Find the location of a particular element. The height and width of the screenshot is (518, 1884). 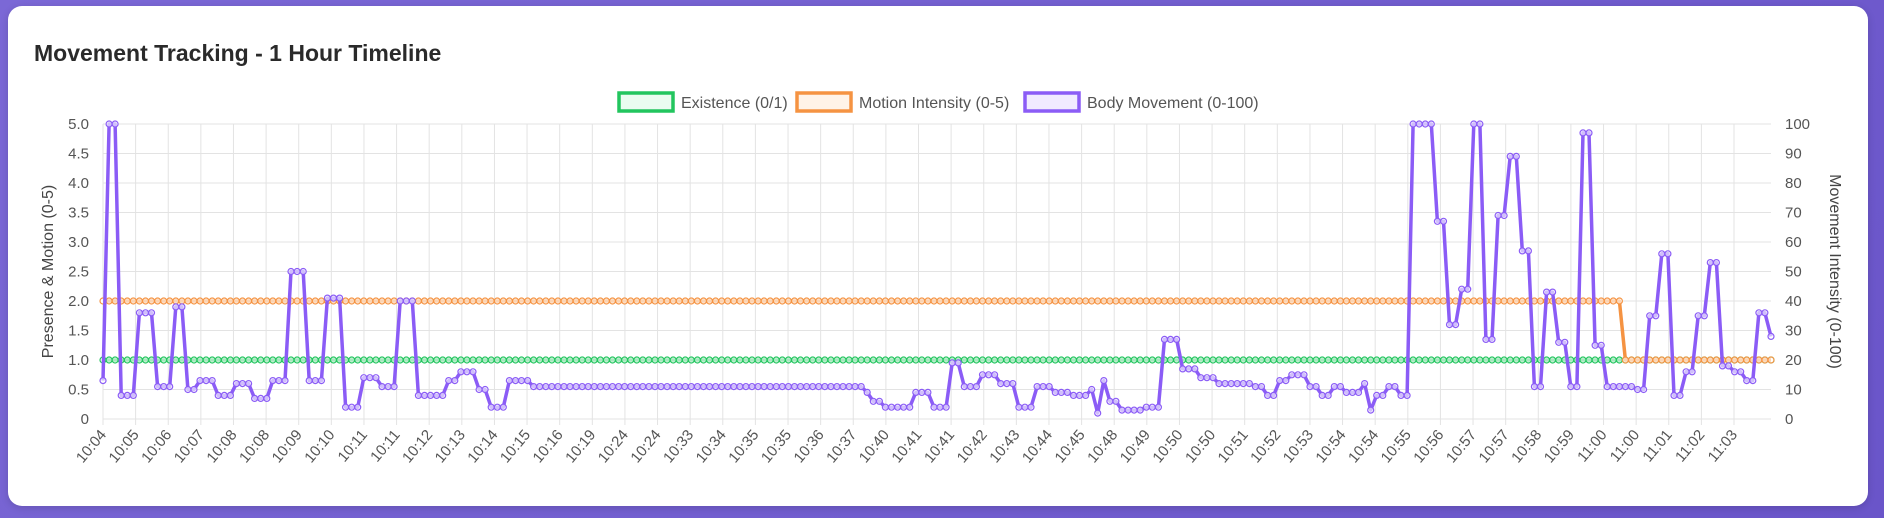

y-left-tick-label: 0 is located at coordinates (85, 419).